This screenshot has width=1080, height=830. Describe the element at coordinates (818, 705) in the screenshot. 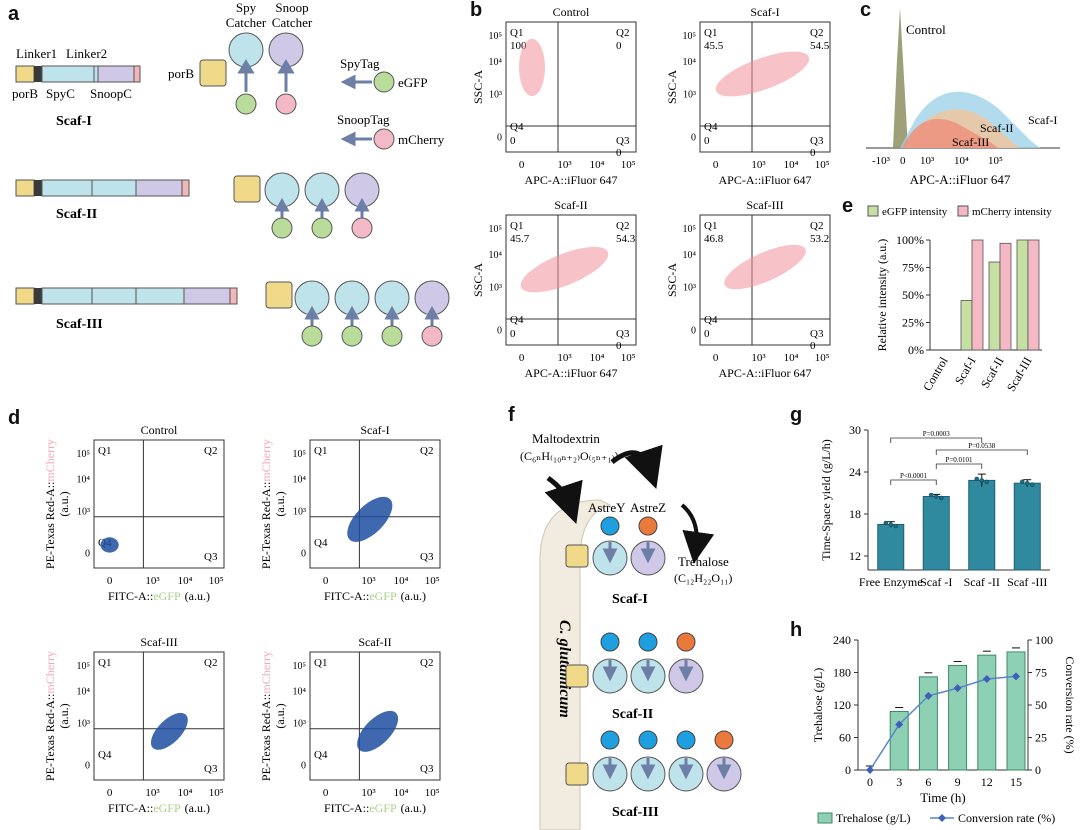

I see `h-ylabel: Trehalose (g/L)` at that location.